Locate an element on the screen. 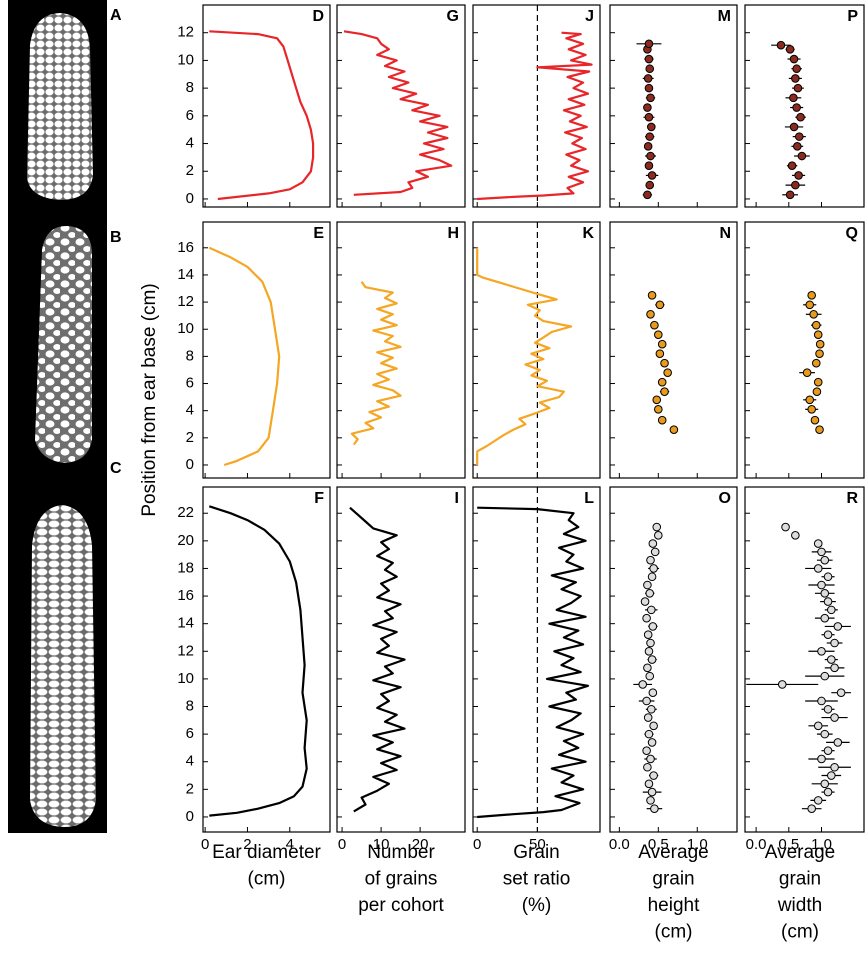 The image size is (865, 975). panel-letter: E is located at coordinates (318, 233).